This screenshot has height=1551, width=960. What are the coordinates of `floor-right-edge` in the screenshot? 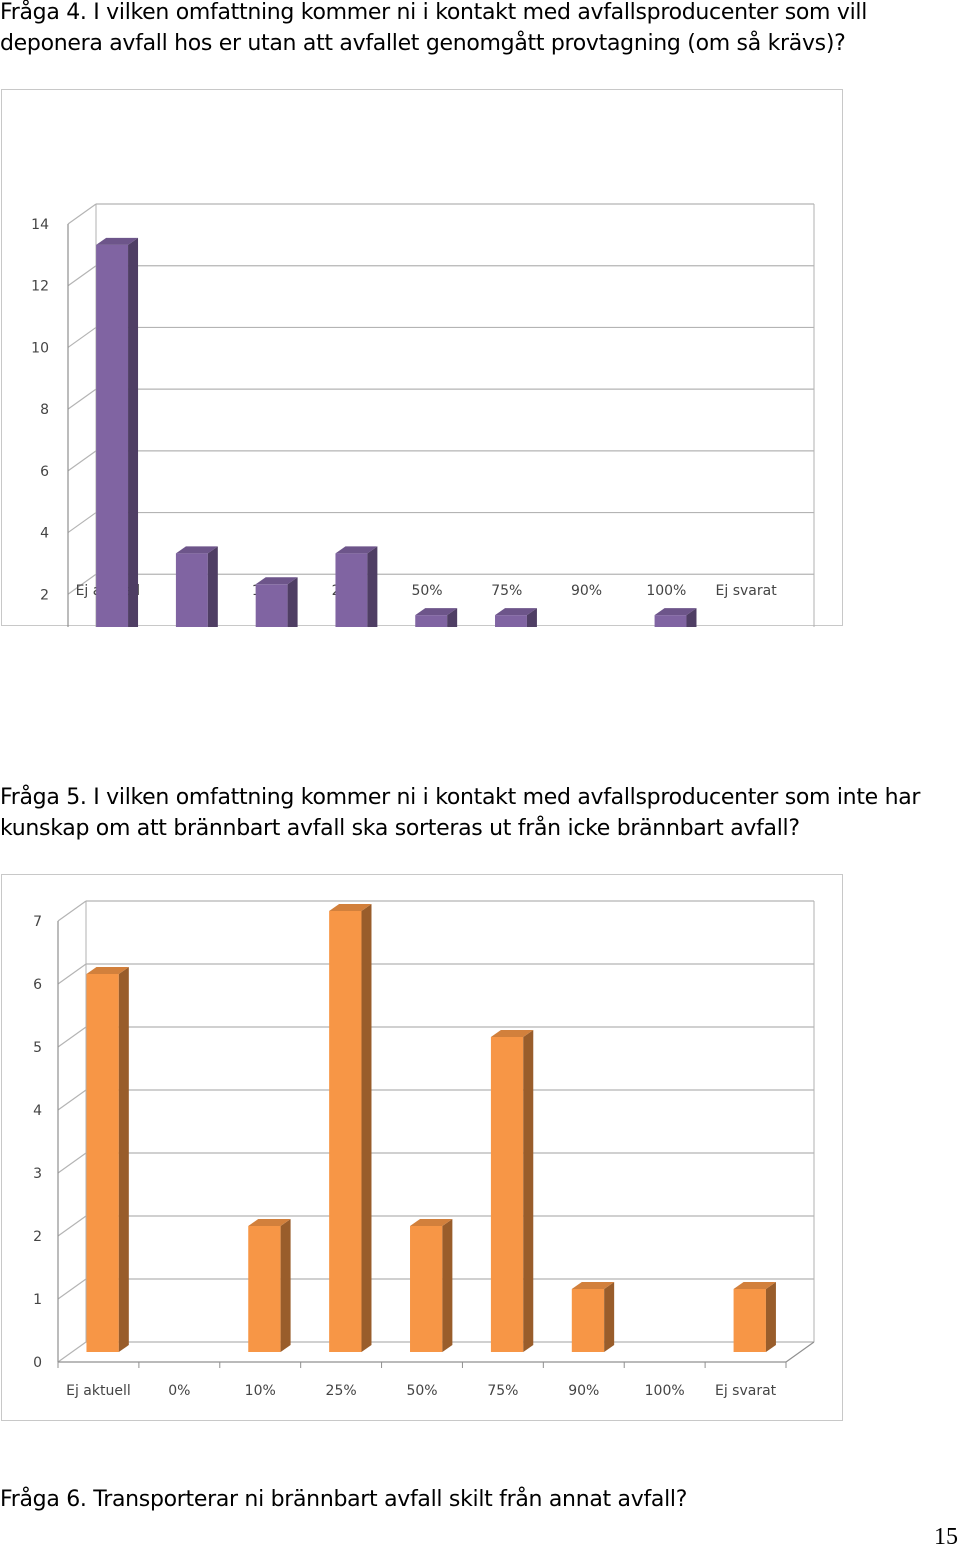 It's located at (800, 1352).